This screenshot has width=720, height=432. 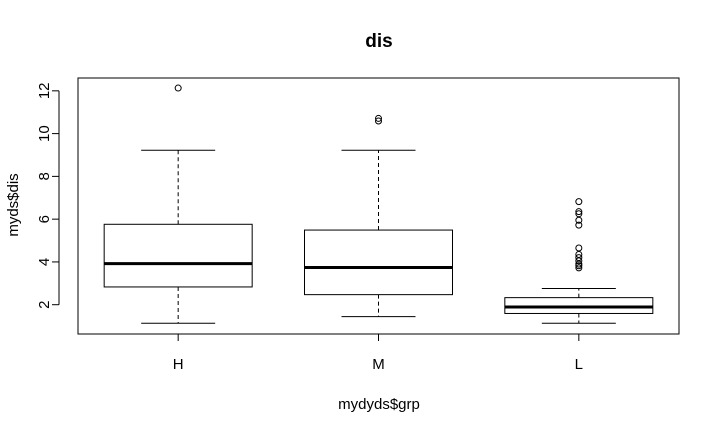 I want to click on box-group-L, so click(x=579, y=261).